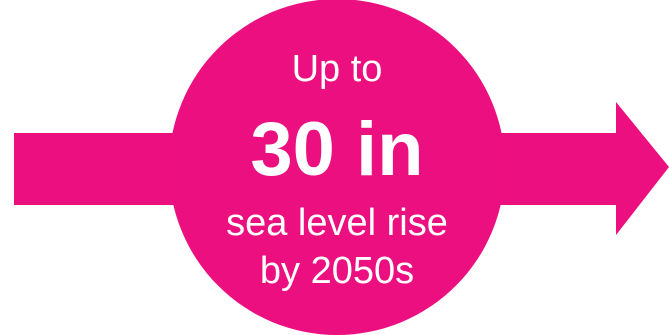 The width and height of the screenshot is (669, 335). Describe the element at coordinates (337, 149) in the screenshot. I see `callout-value: 30 in` at that location.